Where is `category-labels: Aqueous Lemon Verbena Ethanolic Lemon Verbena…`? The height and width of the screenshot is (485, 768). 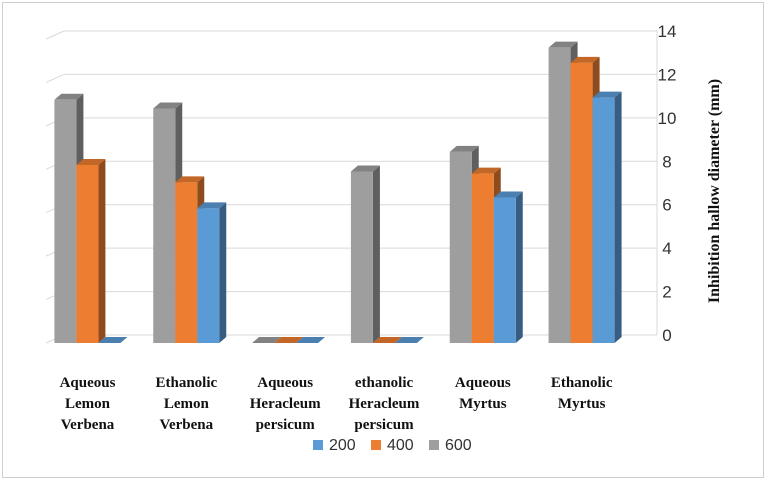 category-labels: Aqueous Lemon Verbena Ethanolic Lemon Verbena… is located at coordinates (336, 404).